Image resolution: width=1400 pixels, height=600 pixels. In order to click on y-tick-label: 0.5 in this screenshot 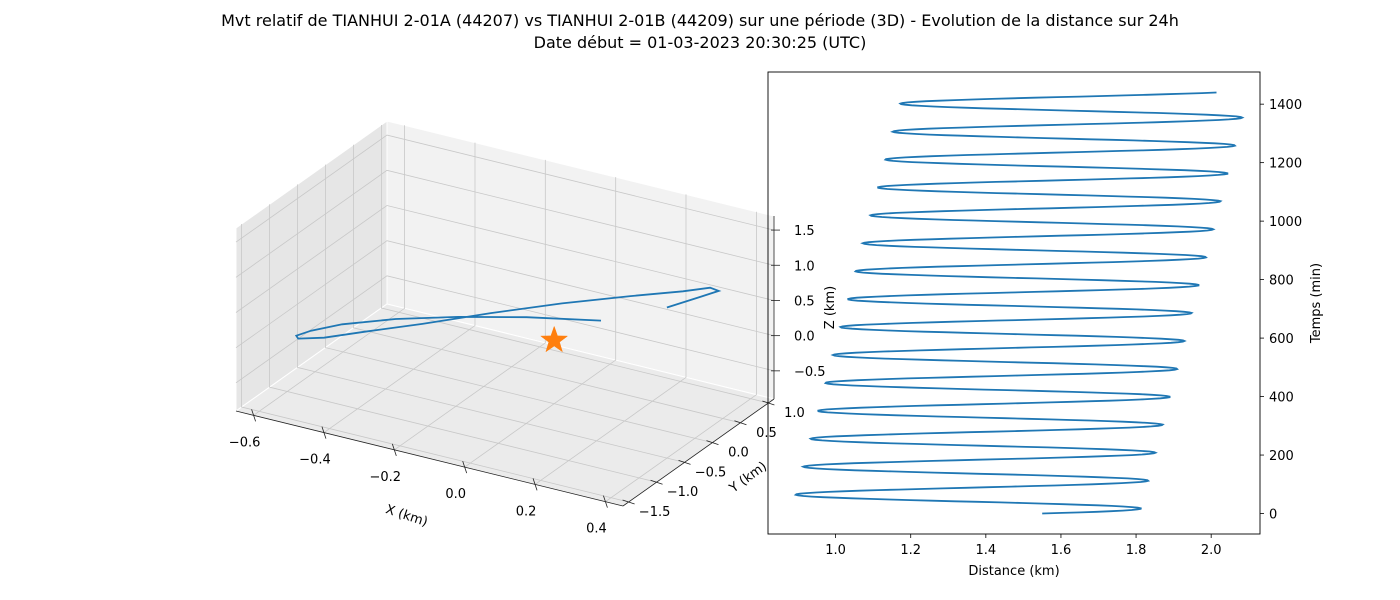, I will do `click(766, 433)`.